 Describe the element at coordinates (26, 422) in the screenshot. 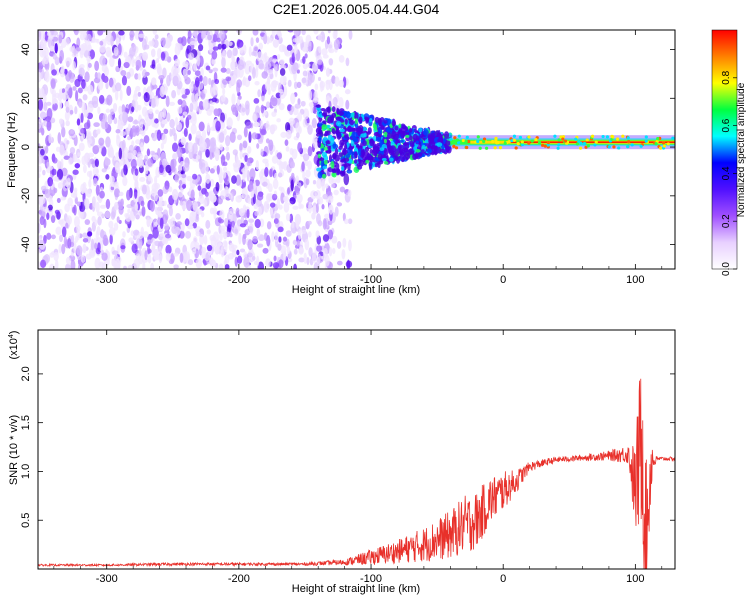

I see `y-tick-label: 1.5` at that location.